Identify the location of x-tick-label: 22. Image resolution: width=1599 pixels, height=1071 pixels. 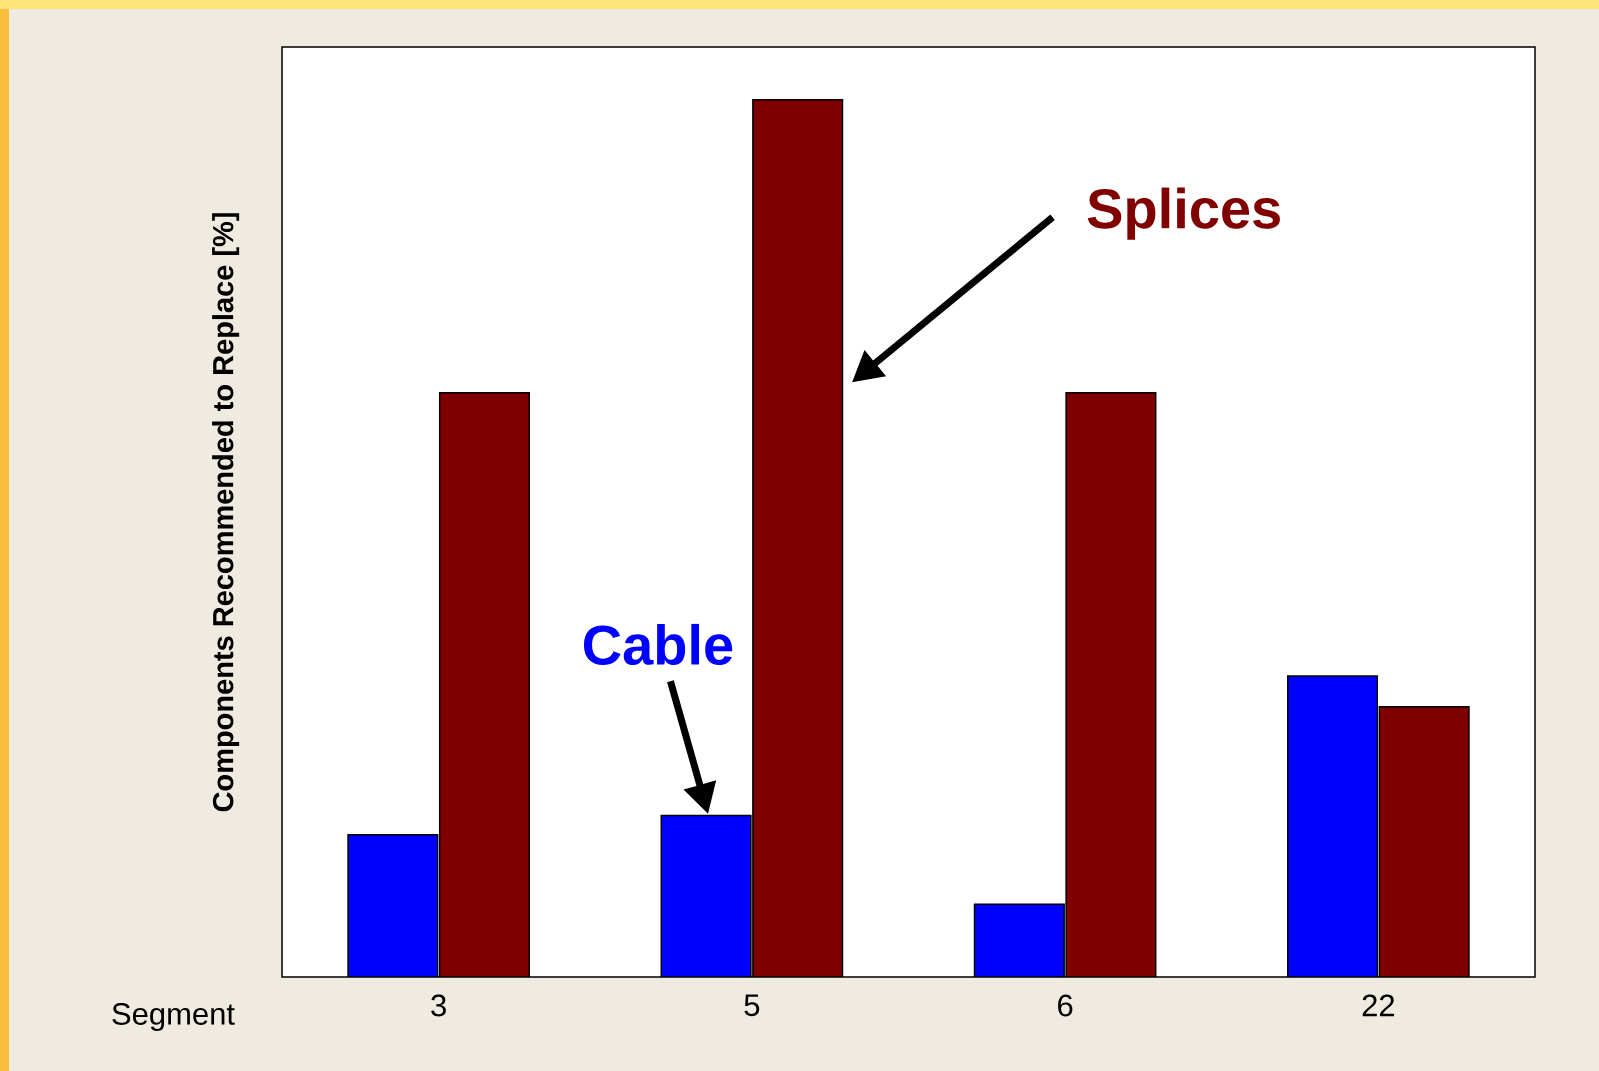
(1378, 1005).